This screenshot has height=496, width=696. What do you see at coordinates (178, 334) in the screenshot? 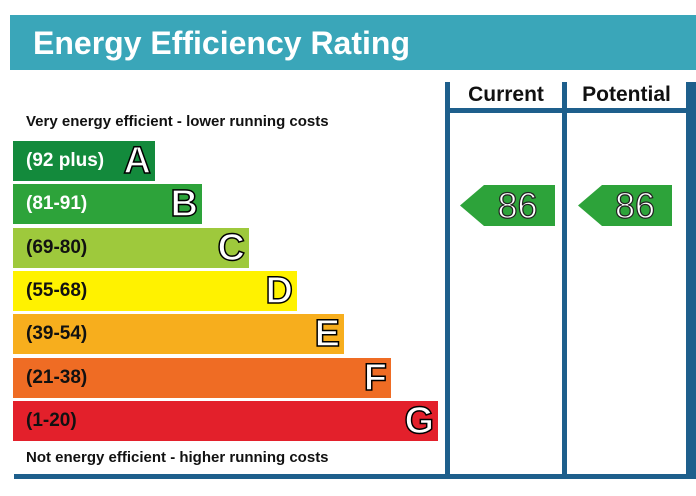
I see `band-e: (39-54) E` at bounding box center [178, 334].